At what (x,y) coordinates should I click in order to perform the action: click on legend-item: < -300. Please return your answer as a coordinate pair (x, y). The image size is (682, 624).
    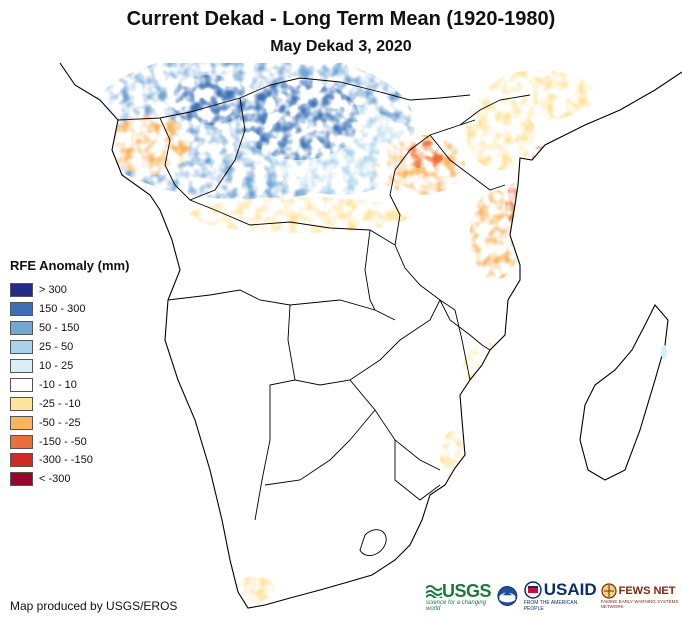
    Looking at the image, I should click on (69, 479).